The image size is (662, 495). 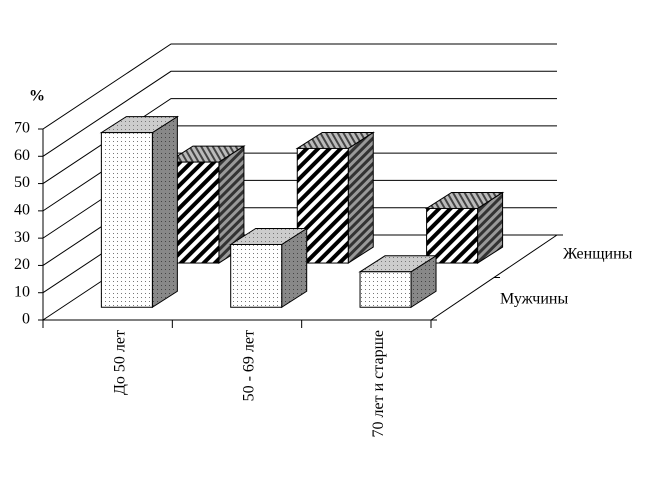 I want to click on y-tick-label: 0, so click(x=26, y=319).